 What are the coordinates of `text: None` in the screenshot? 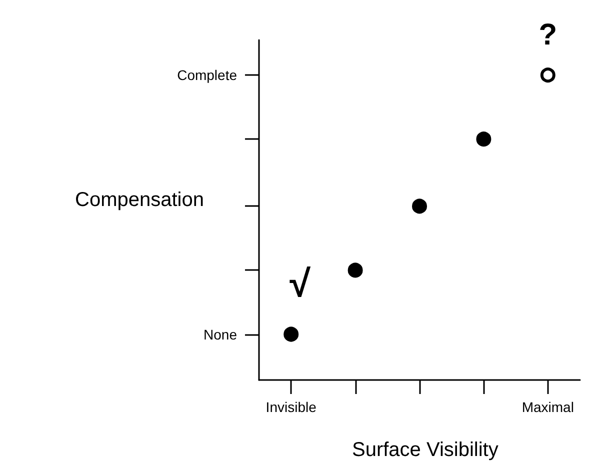 It's located at (221, 334).